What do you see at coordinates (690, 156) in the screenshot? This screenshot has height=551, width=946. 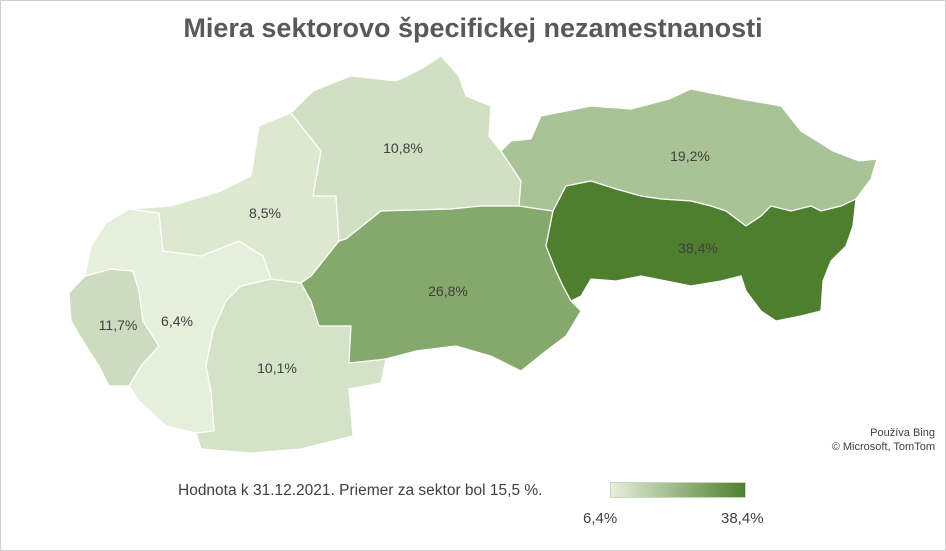 I see `region-value-label: 19,2%` at bounding box center [690, 156].